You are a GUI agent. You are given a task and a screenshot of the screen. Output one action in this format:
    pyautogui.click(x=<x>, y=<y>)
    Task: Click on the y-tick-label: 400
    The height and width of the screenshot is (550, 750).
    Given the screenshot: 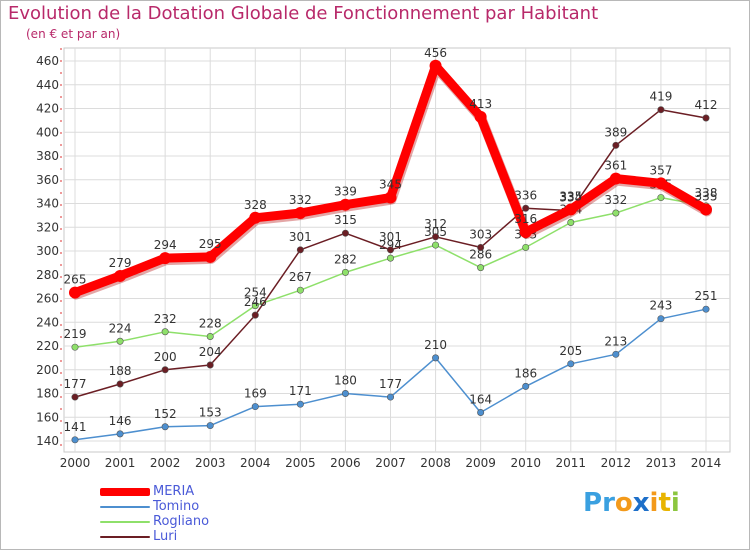 What is the action you would take?
    pyautogui.click(x=47, y=132)
    